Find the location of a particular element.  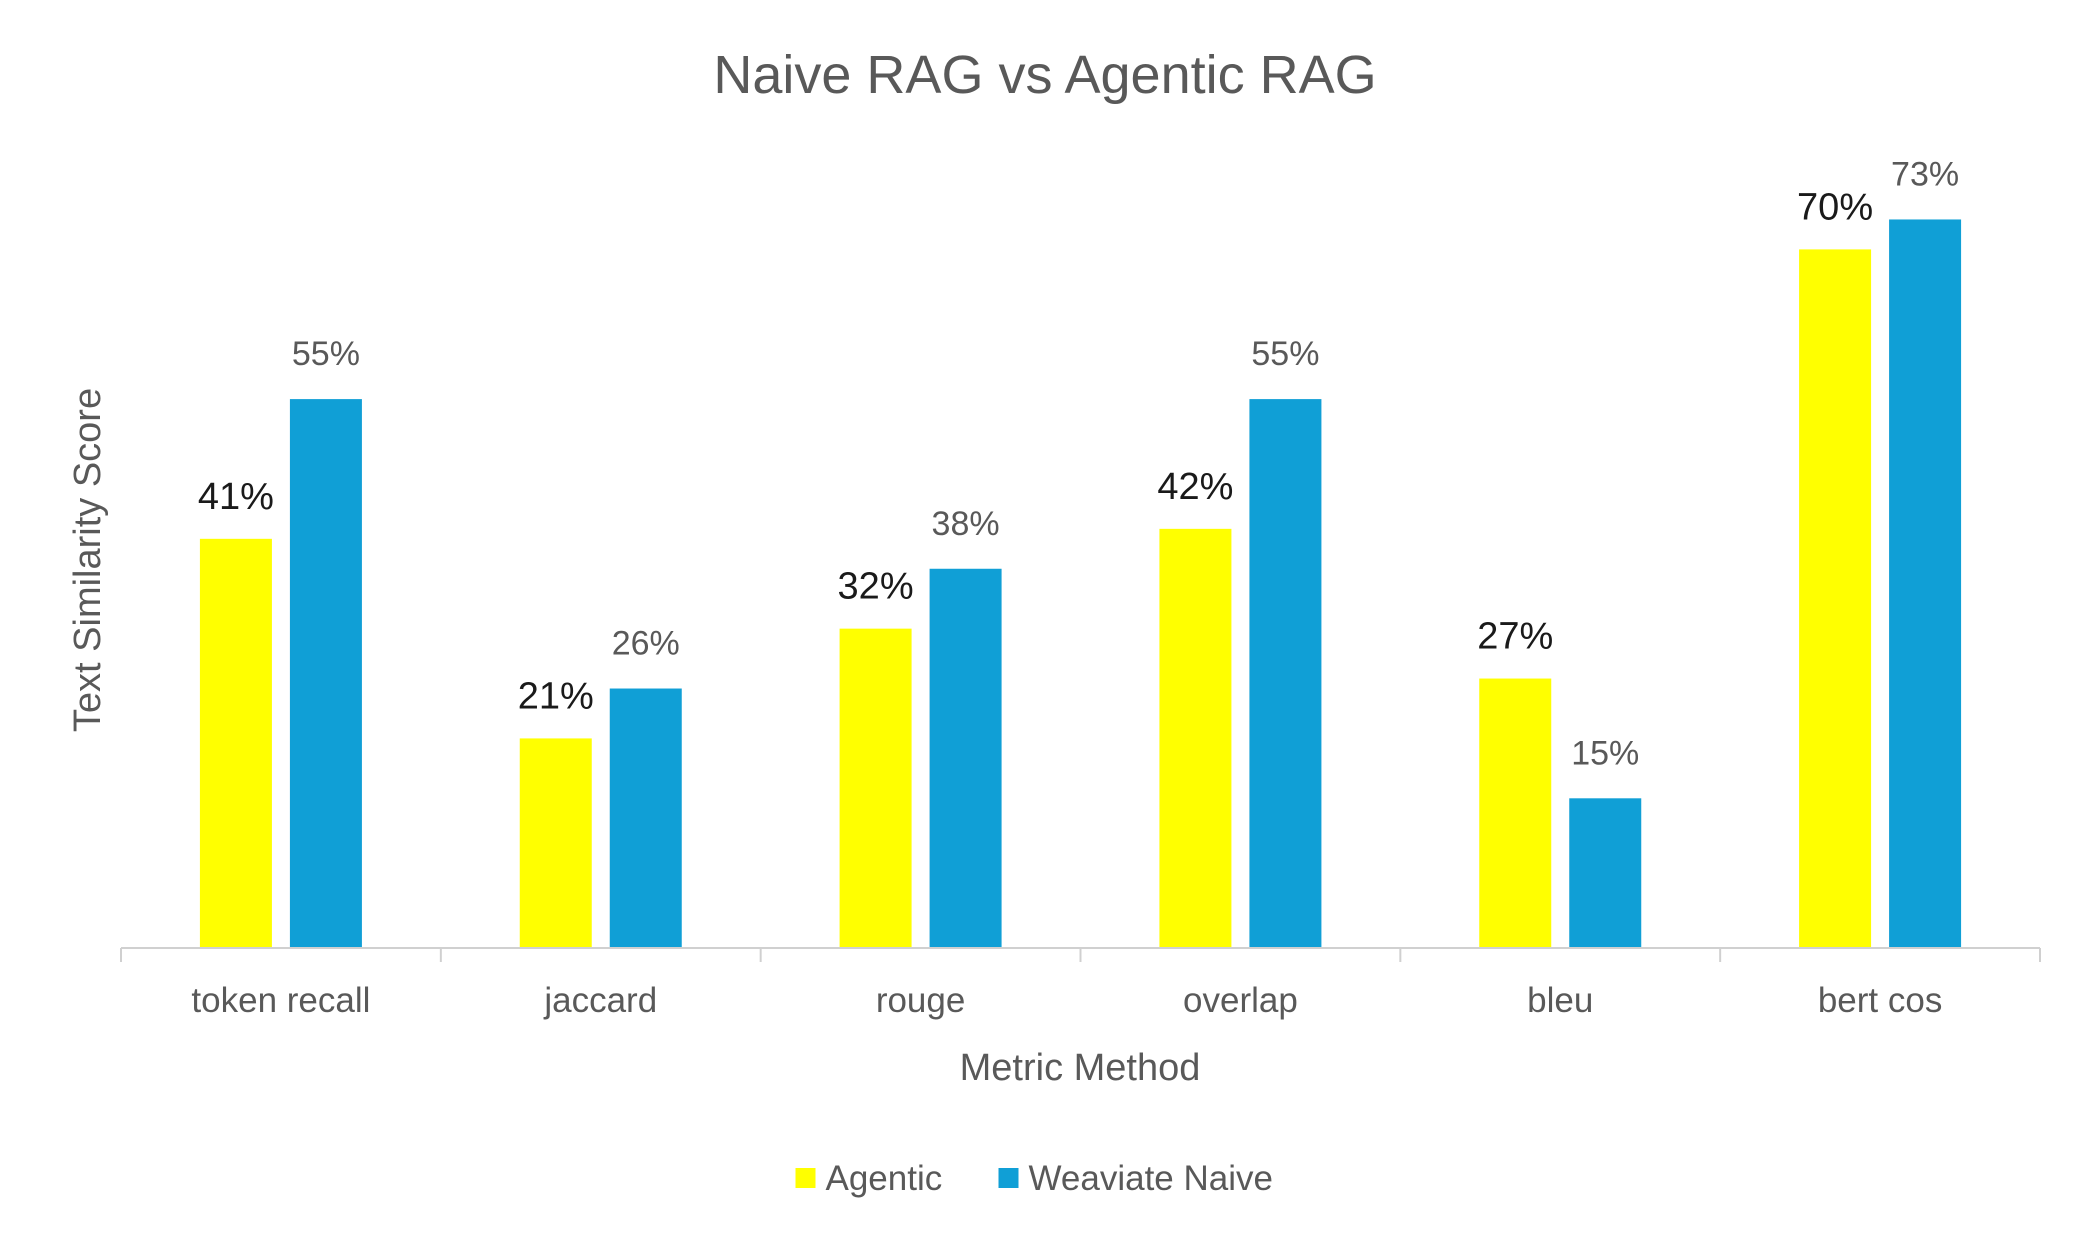

chart-title: Naive RAG vs Agentic RAG is located at coordinates (1044, 75).